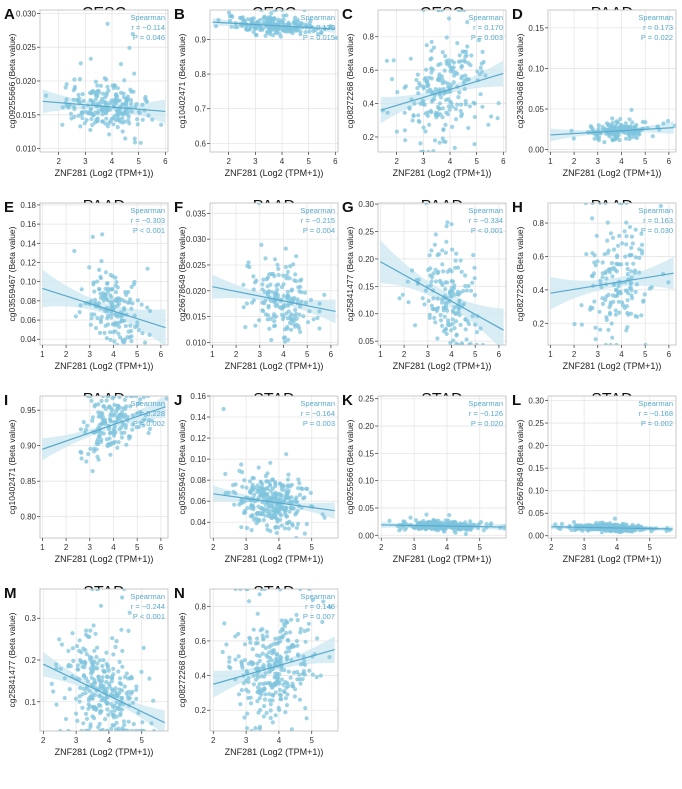 This screenshot has height=789, width=682. What do you see at coordinates (428, 354) in the screenshot?
I see `x-tick-label: 3` at bounding box center [428, 354].